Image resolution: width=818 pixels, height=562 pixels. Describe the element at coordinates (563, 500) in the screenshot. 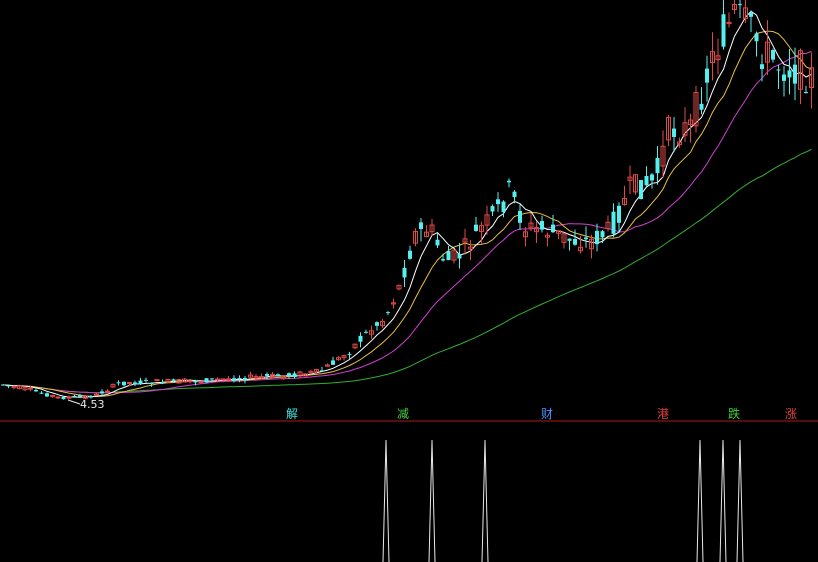

I see `indicator-panel` at that location.